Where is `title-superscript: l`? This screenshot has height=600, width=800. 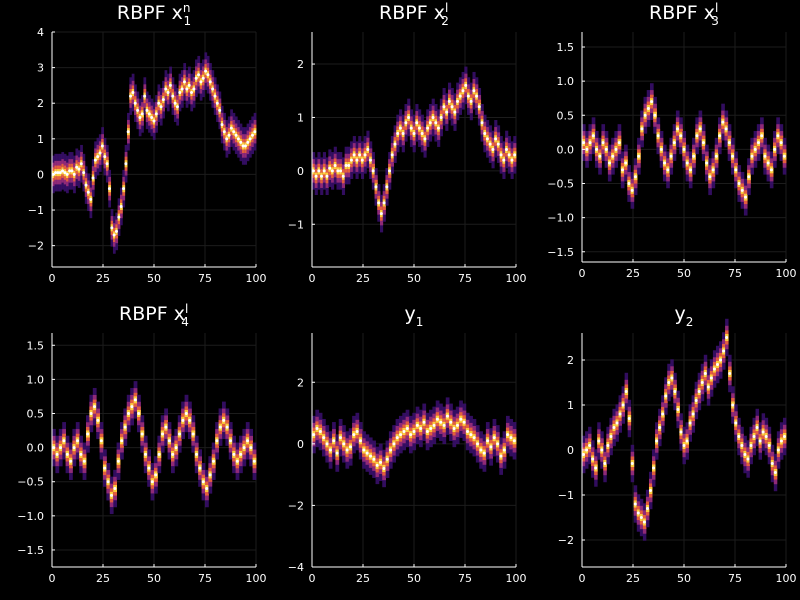 title-superscript: l is located at coordinates (716, 8).